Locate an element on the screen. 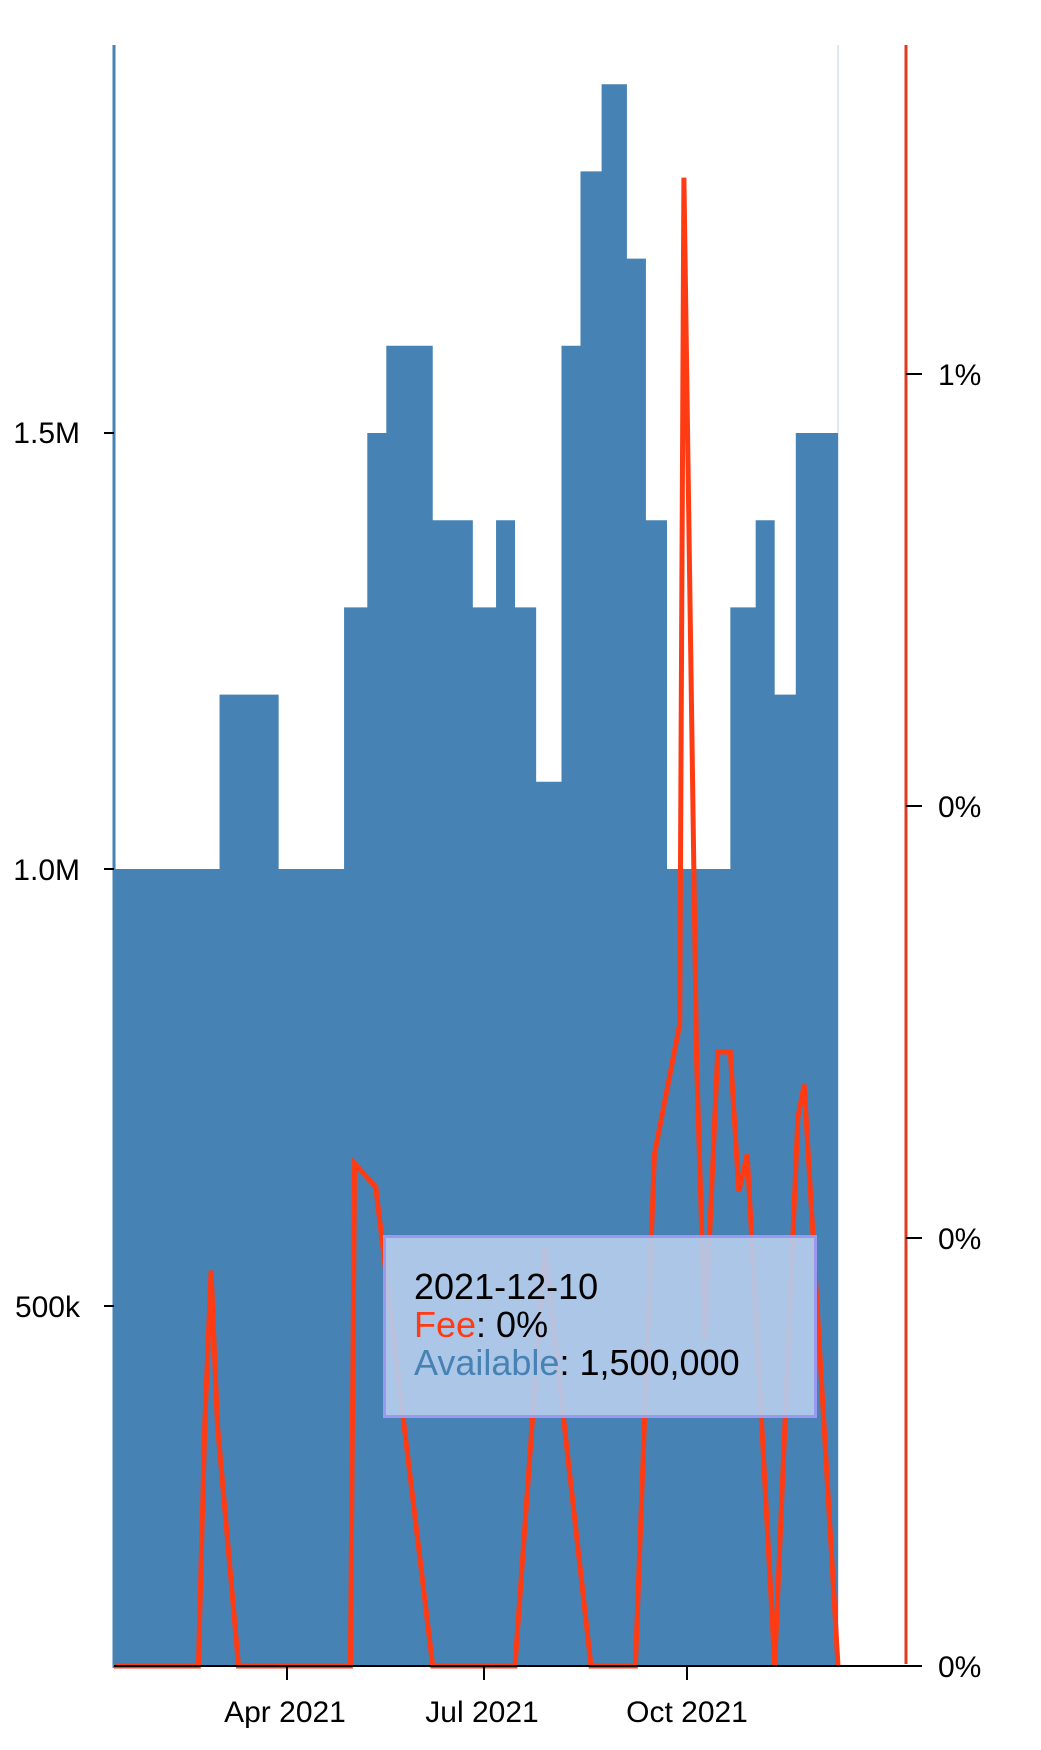  tooltip-fee-row: Fee: 0% is located at coordinates (614, 1325).